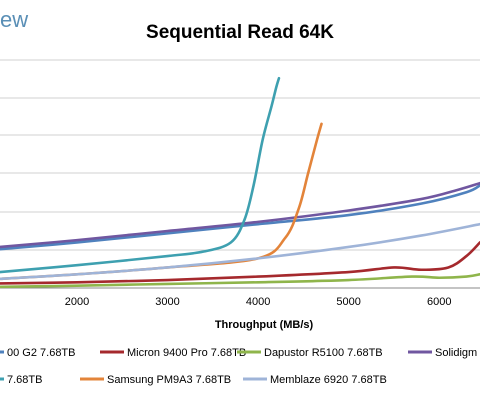 This screenshot has width=480, height=401. I want to click on brand-logo-fragment: ew, so click(14, 19).